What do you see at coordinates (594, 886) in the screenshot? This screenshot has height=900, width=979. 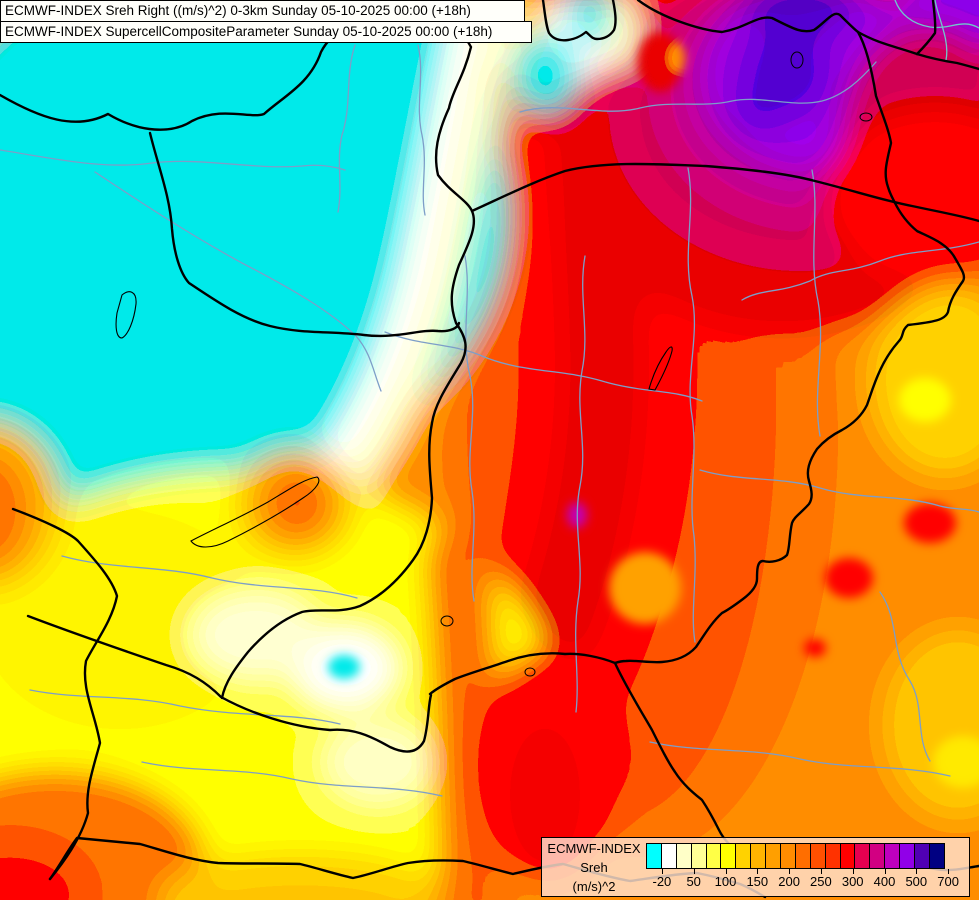 I see `legend-title-units: (m/s)^2` at bounding box center [594, 886].